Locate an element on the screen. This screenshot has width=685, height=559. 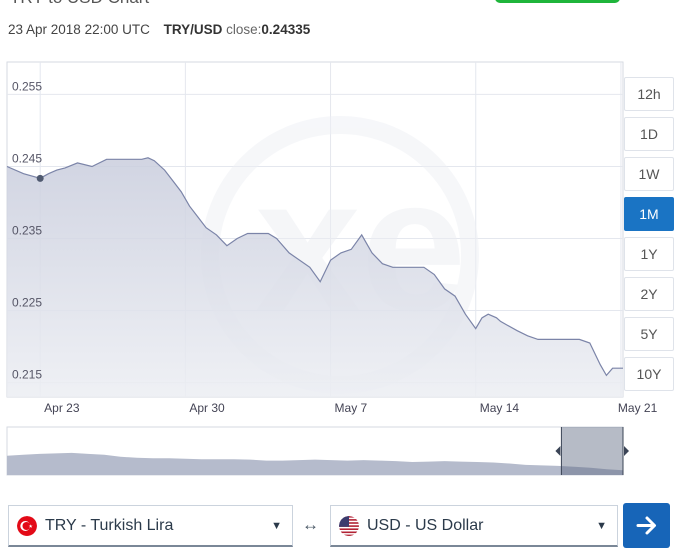
y-tick-label: 0.255 is located at coordinates (27, 86).